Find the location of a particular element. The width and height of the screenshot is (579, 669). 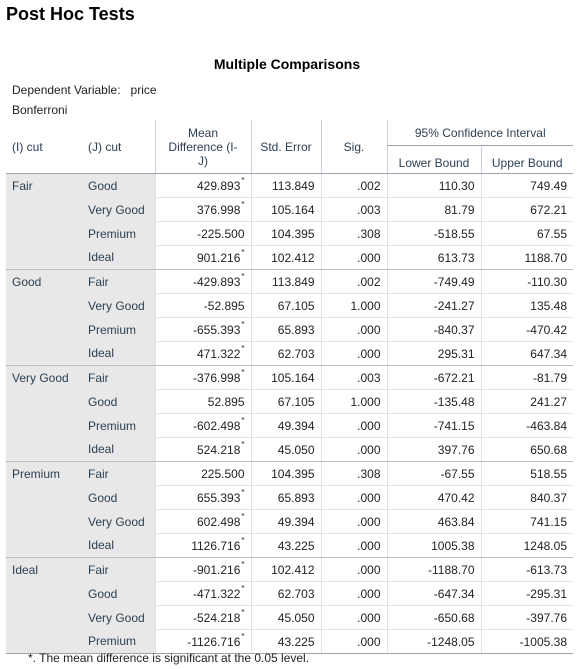

table-title: Multiple Comparisons is located at coordinates (287, 64).